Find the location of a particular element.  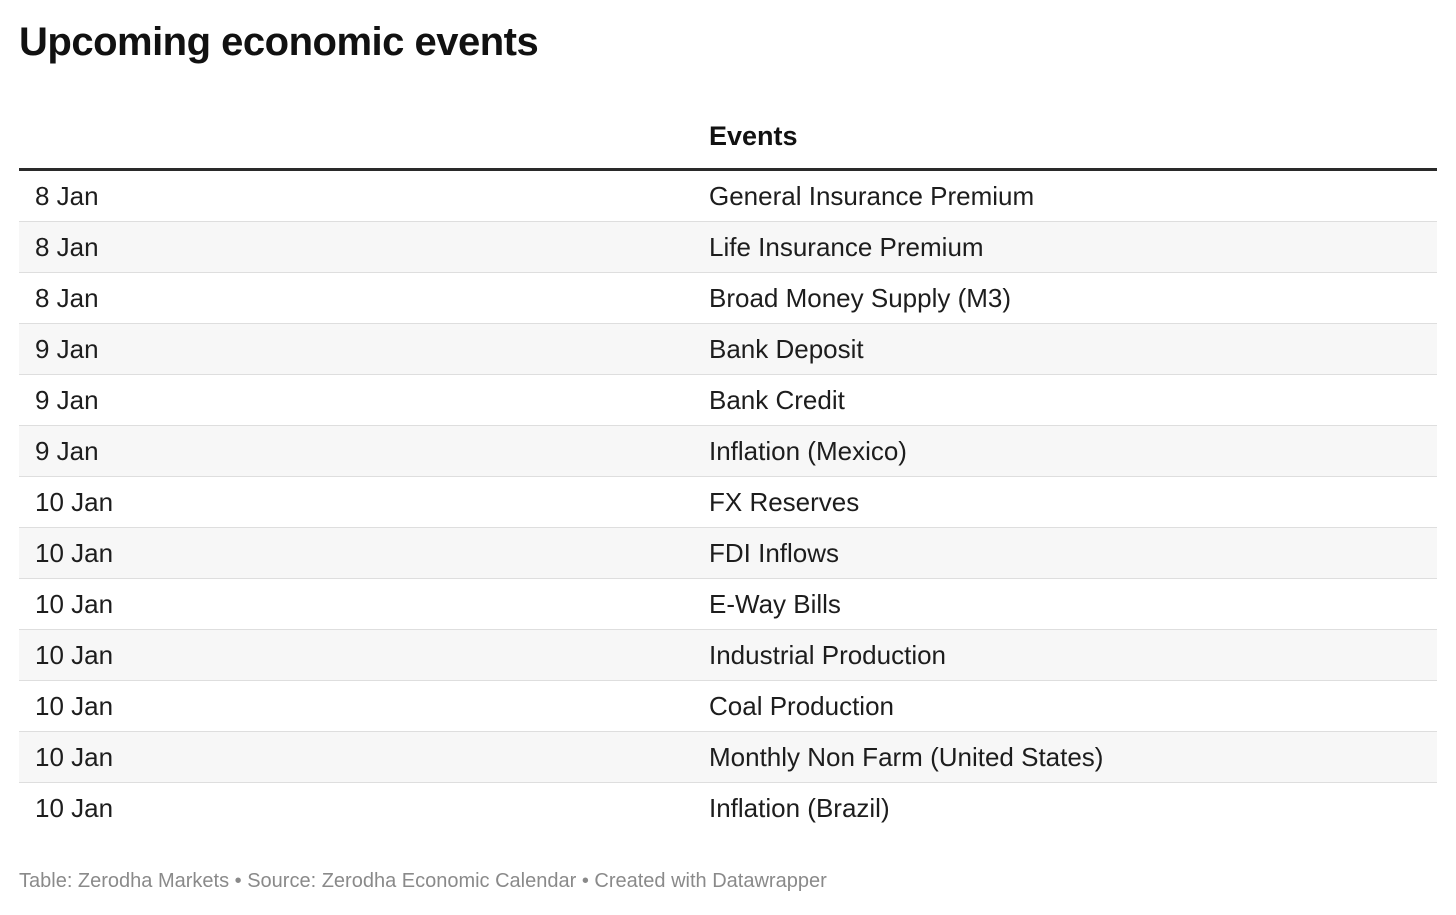

event-cell: FX Reserves is located at coordinates (784, 502).